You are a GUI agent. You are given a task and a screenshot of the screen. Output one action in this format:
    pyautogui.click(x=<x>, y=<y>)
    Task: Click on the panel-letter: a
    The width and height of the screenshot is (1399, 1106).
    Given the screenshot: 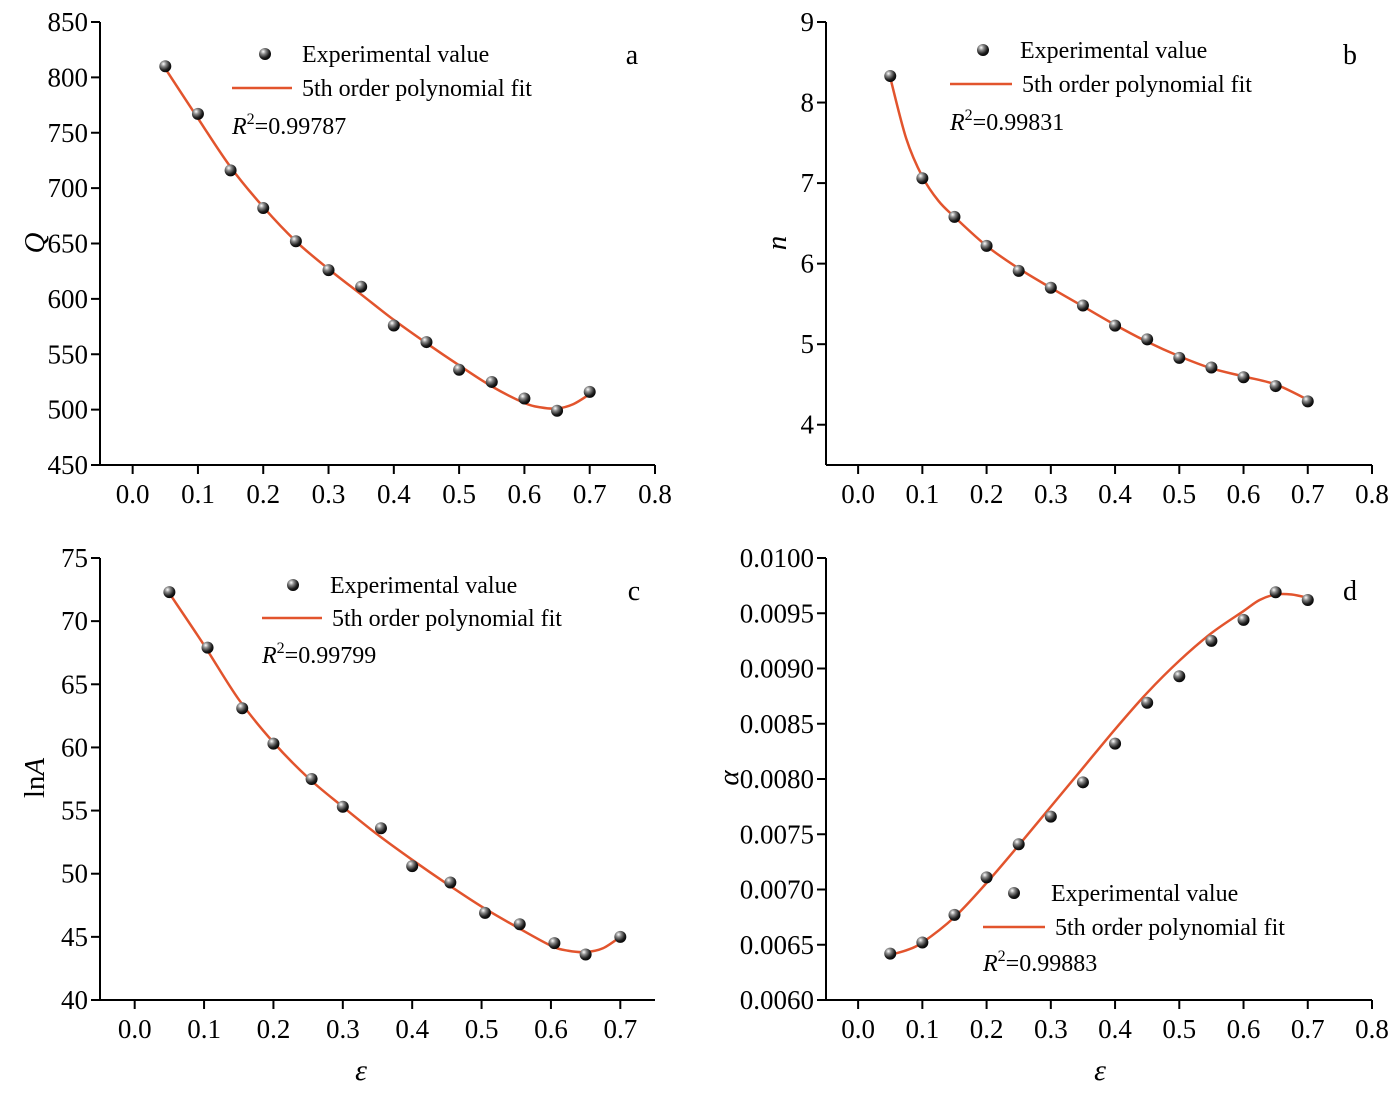 What is the action you would take?
    pyautogui.click(x=632, y=55)
    